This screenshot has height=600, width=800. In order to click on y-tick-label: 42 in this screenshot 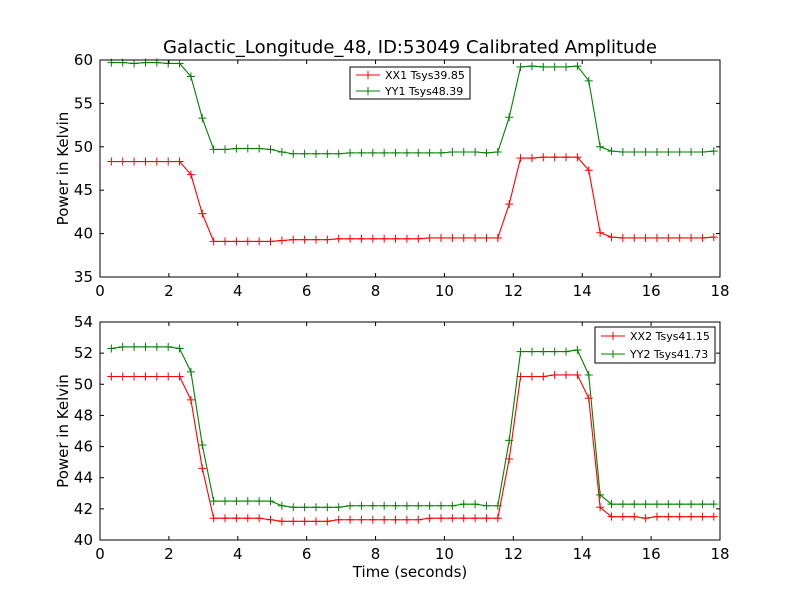, I will do `click(83, 509)`.